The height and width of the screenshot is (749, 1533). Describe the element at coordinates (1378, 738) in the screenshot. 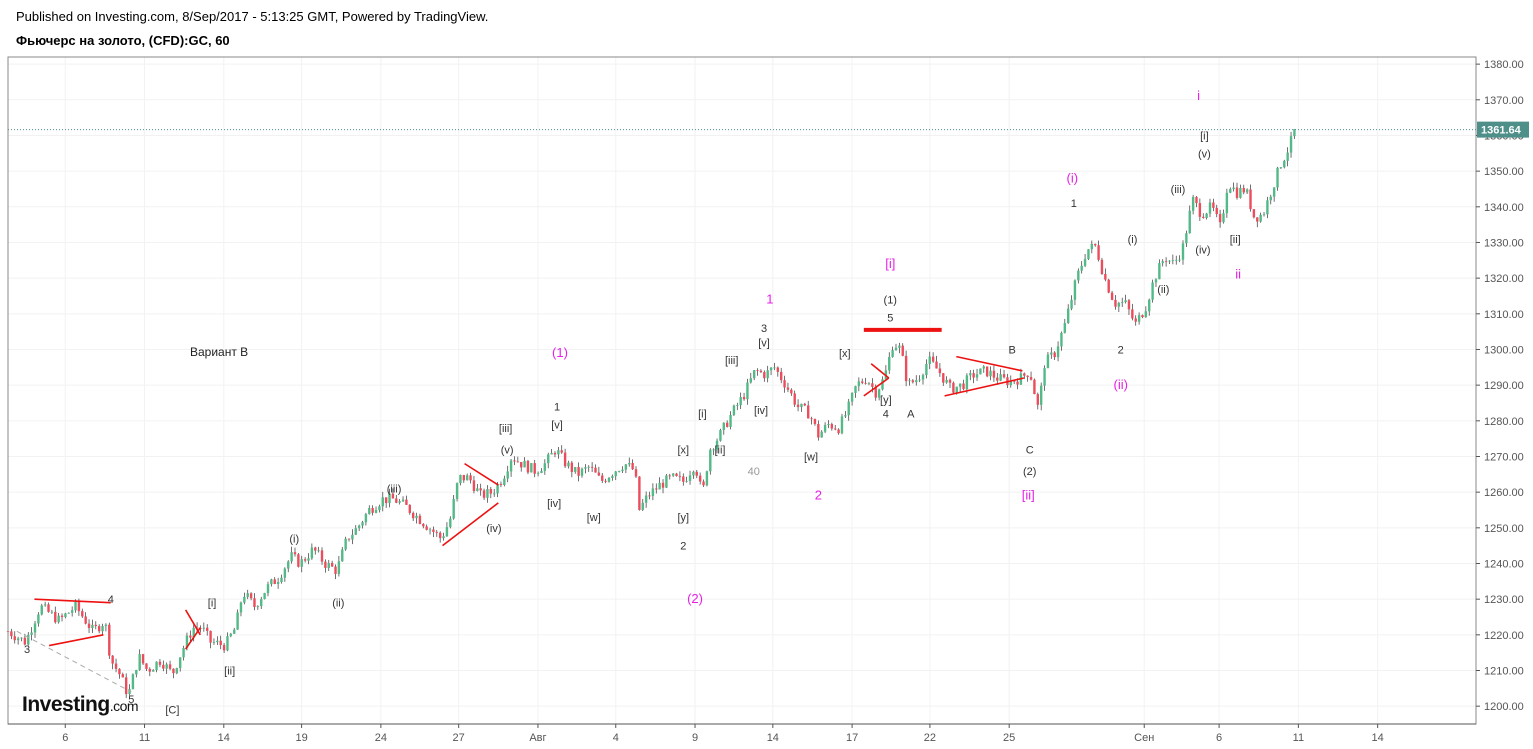

I see `x-tick-label: 14` at that location.